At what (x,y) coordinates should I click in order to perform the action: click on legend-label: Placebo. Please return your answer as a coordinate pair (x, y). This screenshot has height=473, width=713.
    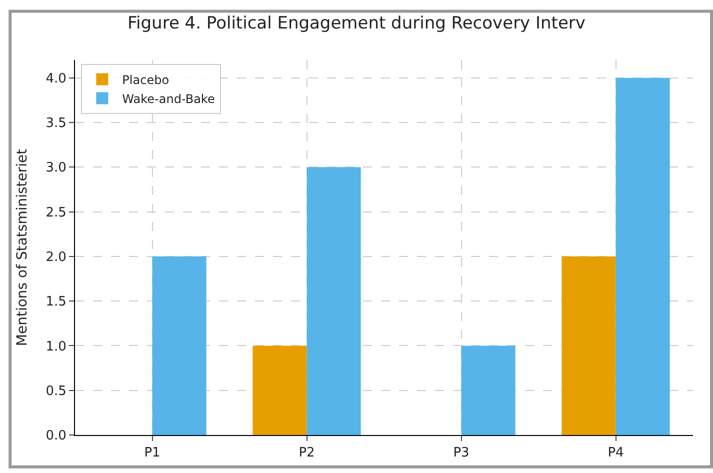
    Looking at the image, I should click on (146, 79).